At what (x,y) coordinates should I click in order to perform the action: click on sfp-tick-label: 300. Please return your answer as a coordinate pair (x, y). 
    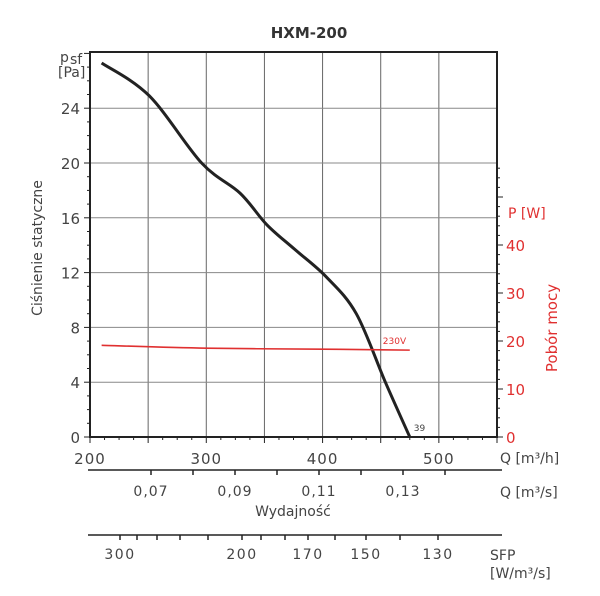
    Looking at the image, I should click on (119, 555).